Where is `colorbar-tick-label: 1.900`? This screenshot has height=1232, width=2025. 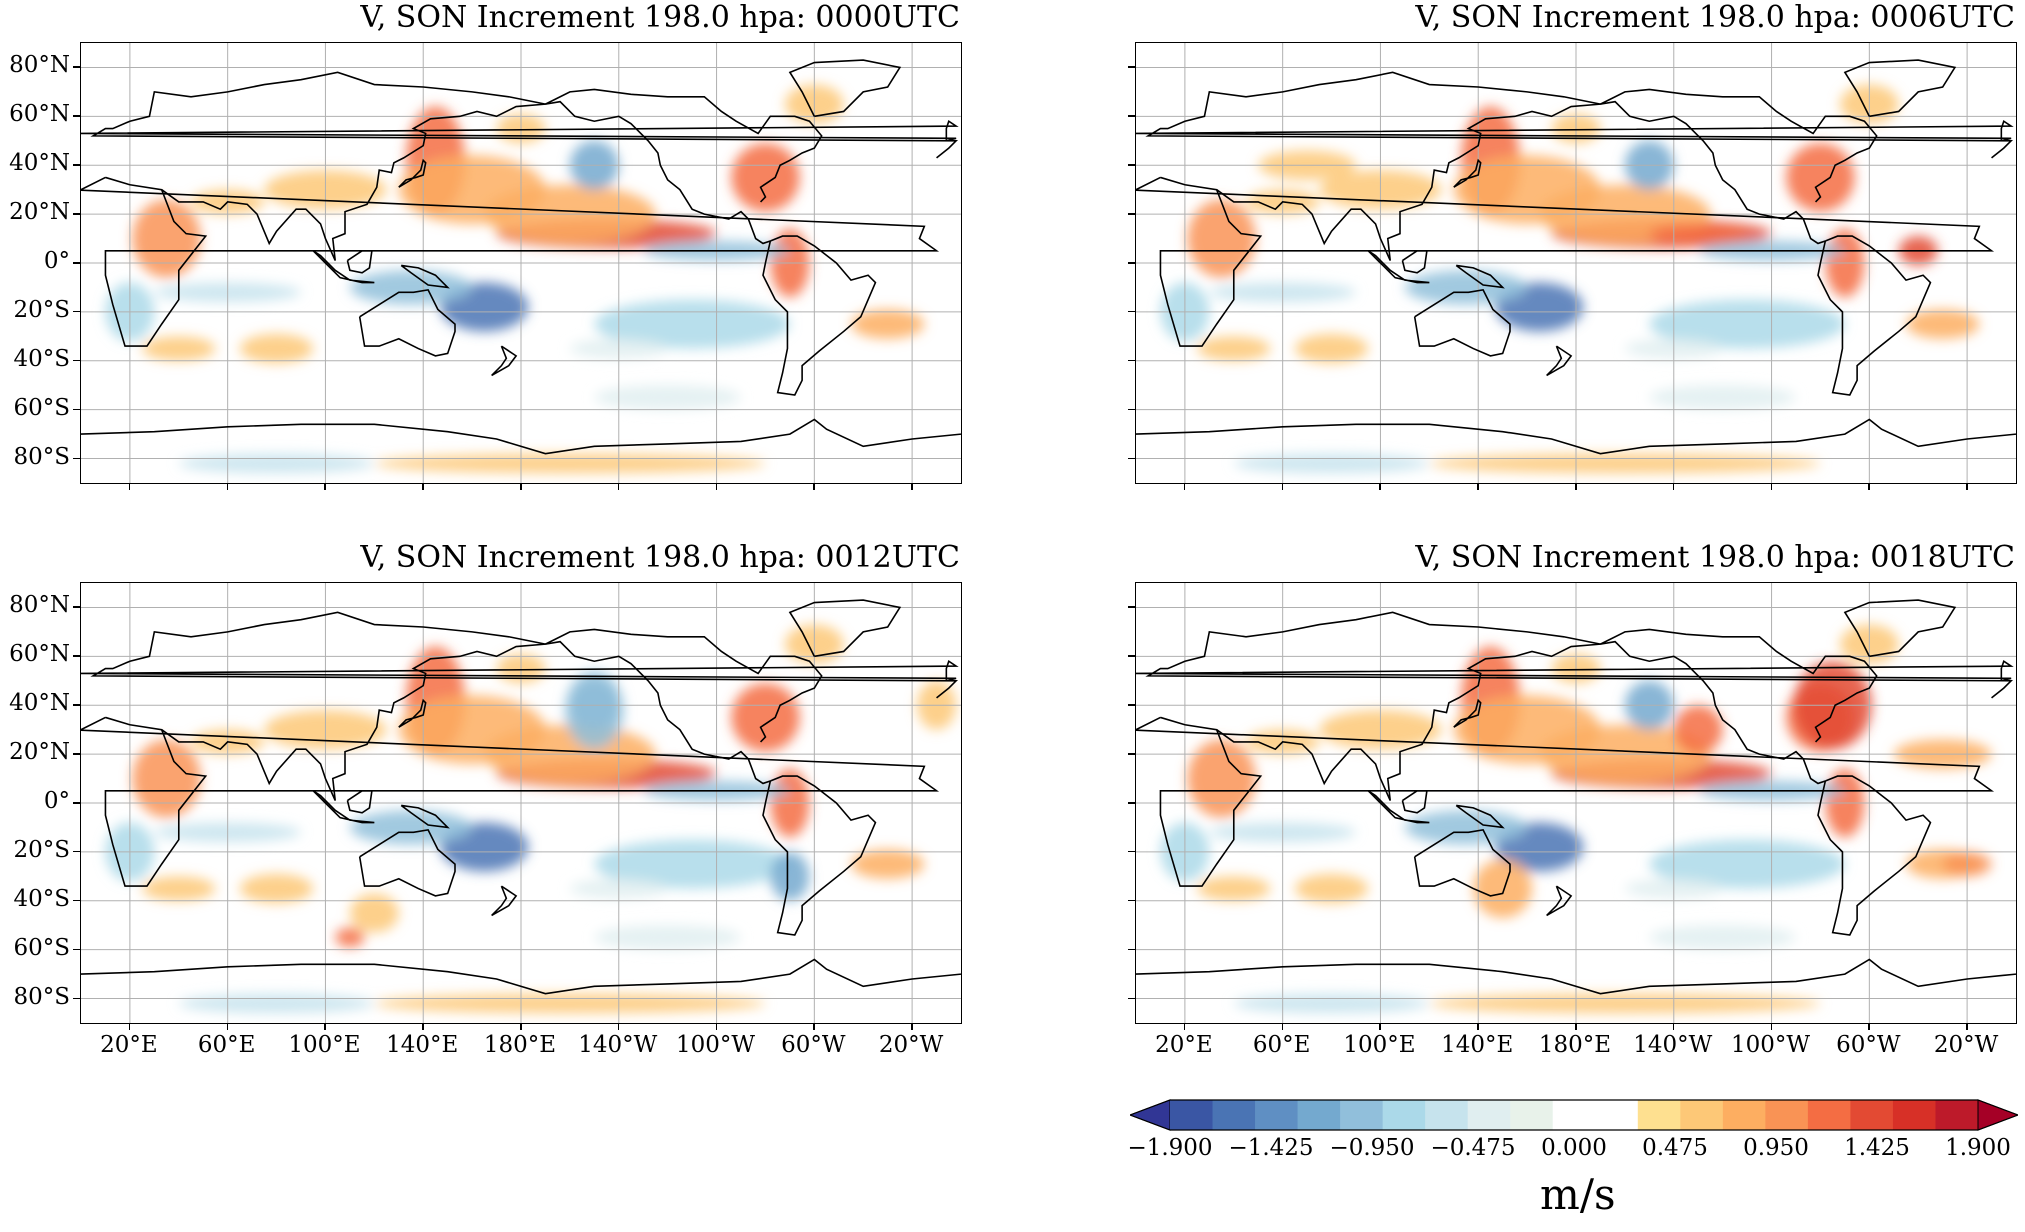
colorbar-tick-label: 1.900 is located at coordinates (1978, 1148).